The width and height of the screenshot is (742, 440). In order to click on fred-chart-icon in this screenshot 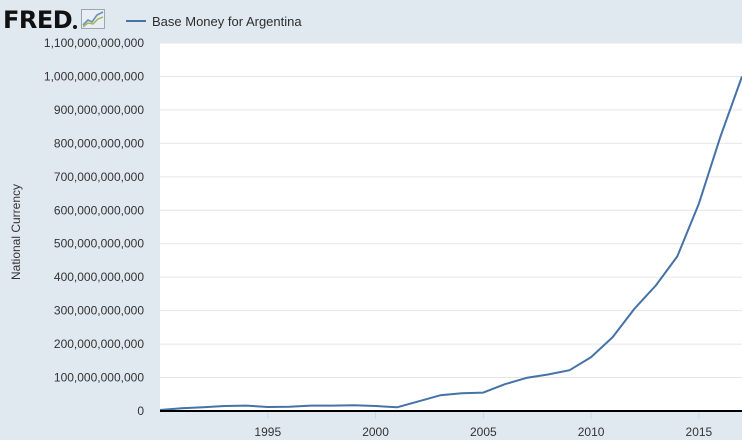, I will do `click(93, 19)`.